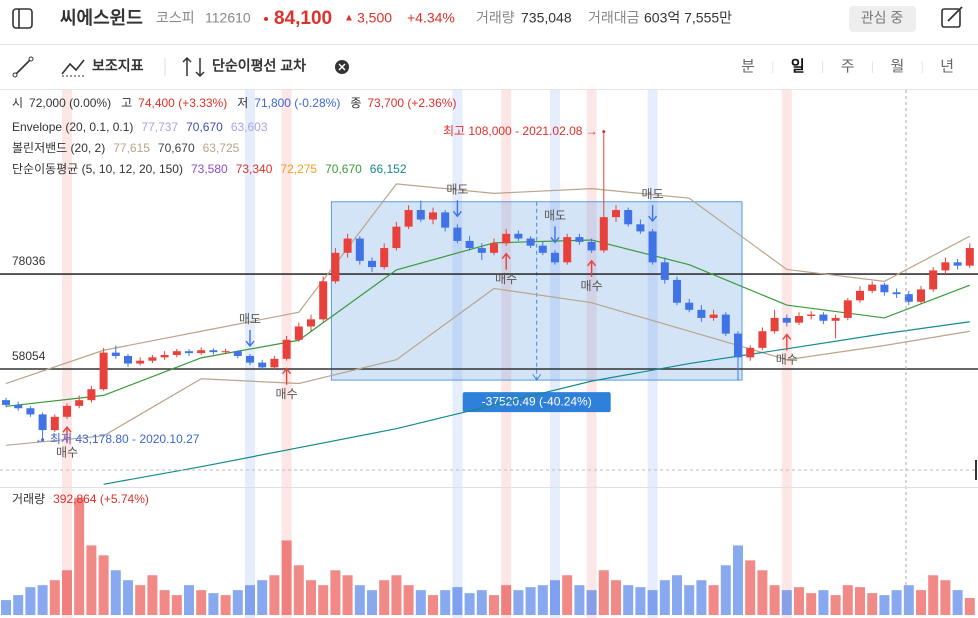 This screenshot has width=978, height=618. What do you see at coordinates (947, 66) in the screenshot?
I see `period-tab: 년` at bounding box center [947, 66].